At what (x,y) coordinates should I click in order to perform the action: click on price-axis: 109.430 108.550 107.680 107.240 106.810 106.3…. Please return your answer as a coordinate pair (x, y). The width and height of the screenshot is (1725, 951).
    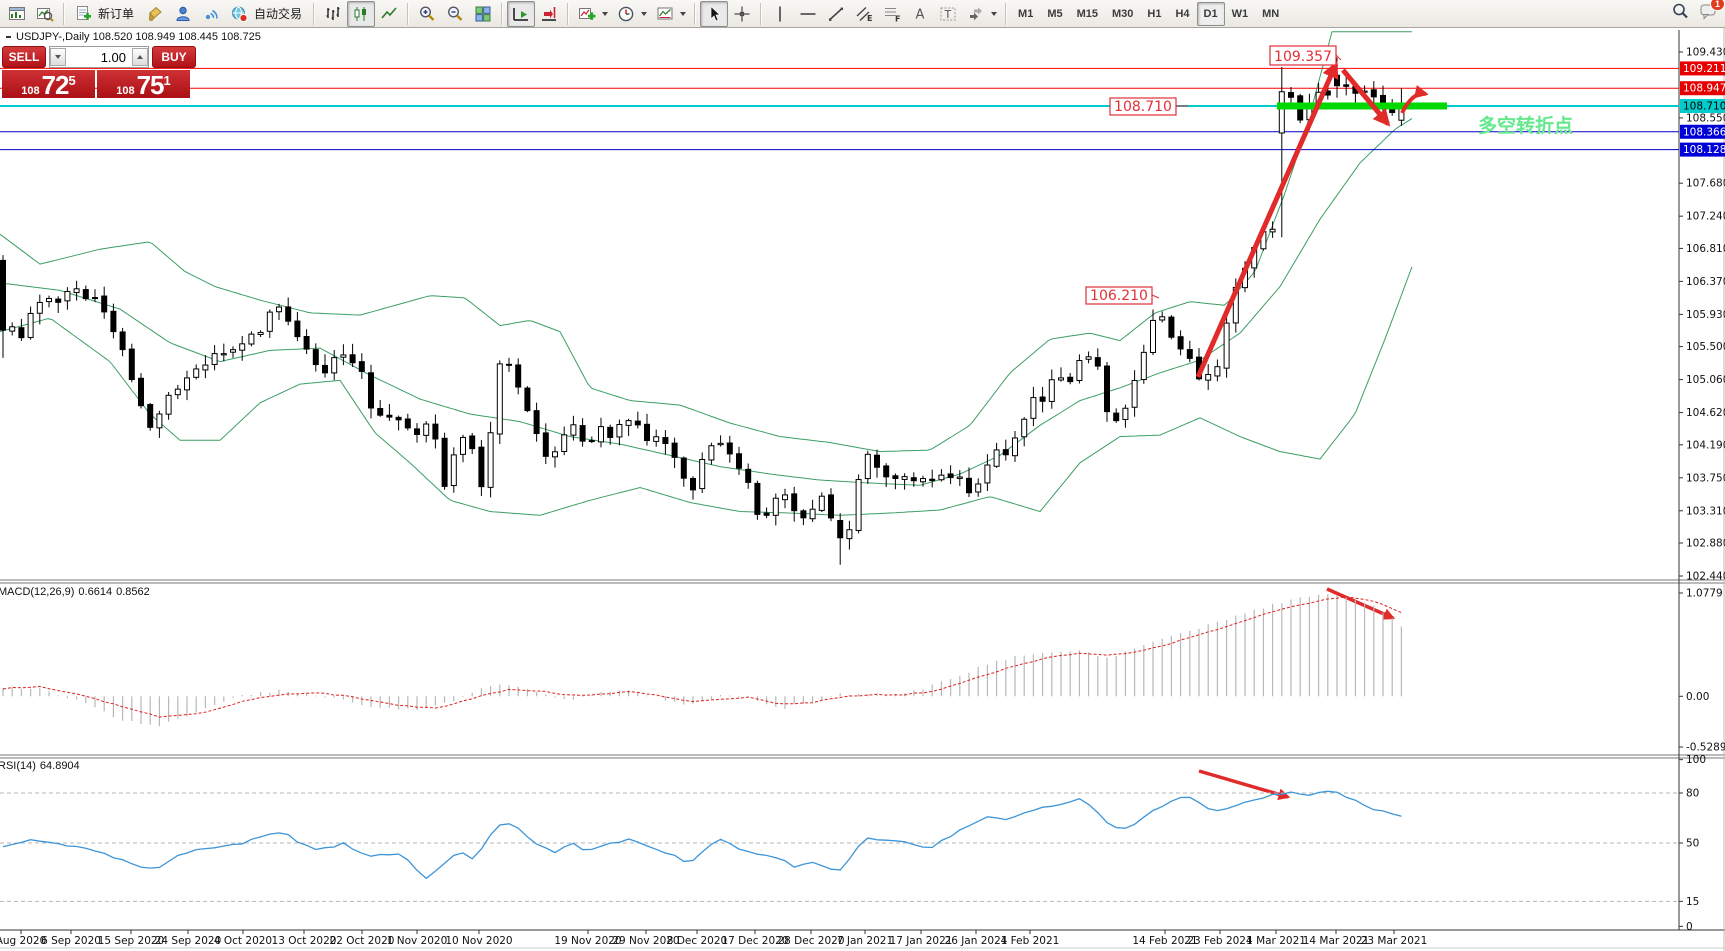
    Looking at the image, I should click on (1702, 315).